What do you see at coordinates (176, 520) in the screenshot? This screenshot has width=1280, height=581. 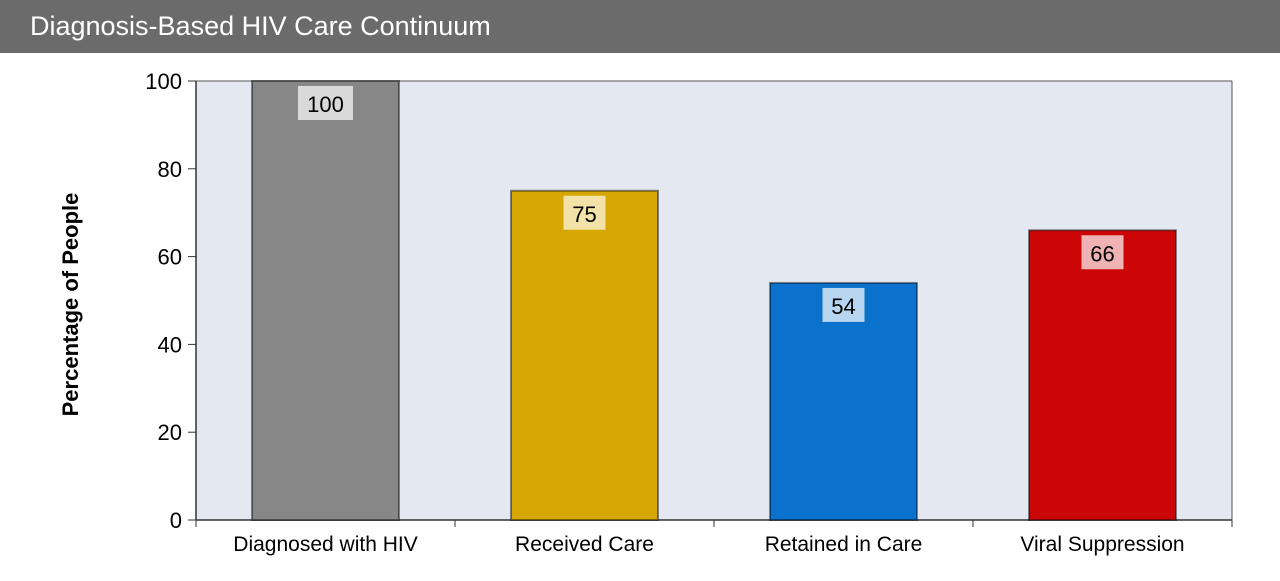 I see `y-tick-label: 0` at bounding box center [176, 520].